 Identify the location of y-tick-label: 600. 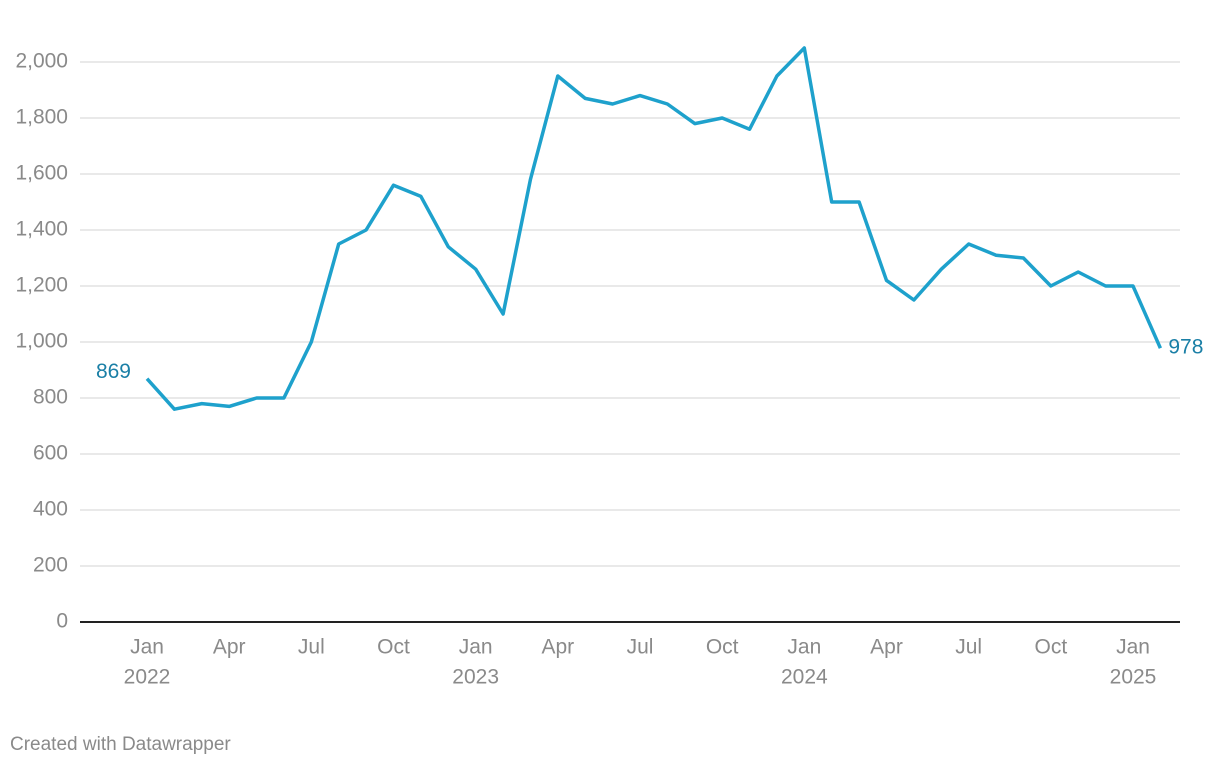
(50, 453).